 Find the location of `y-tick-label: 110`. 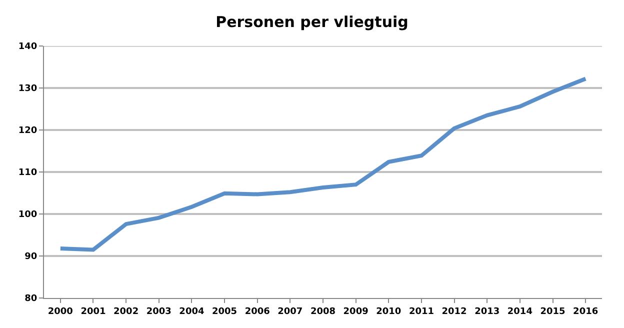

y-tick-label: 110 is located at coordinates (28, 173).